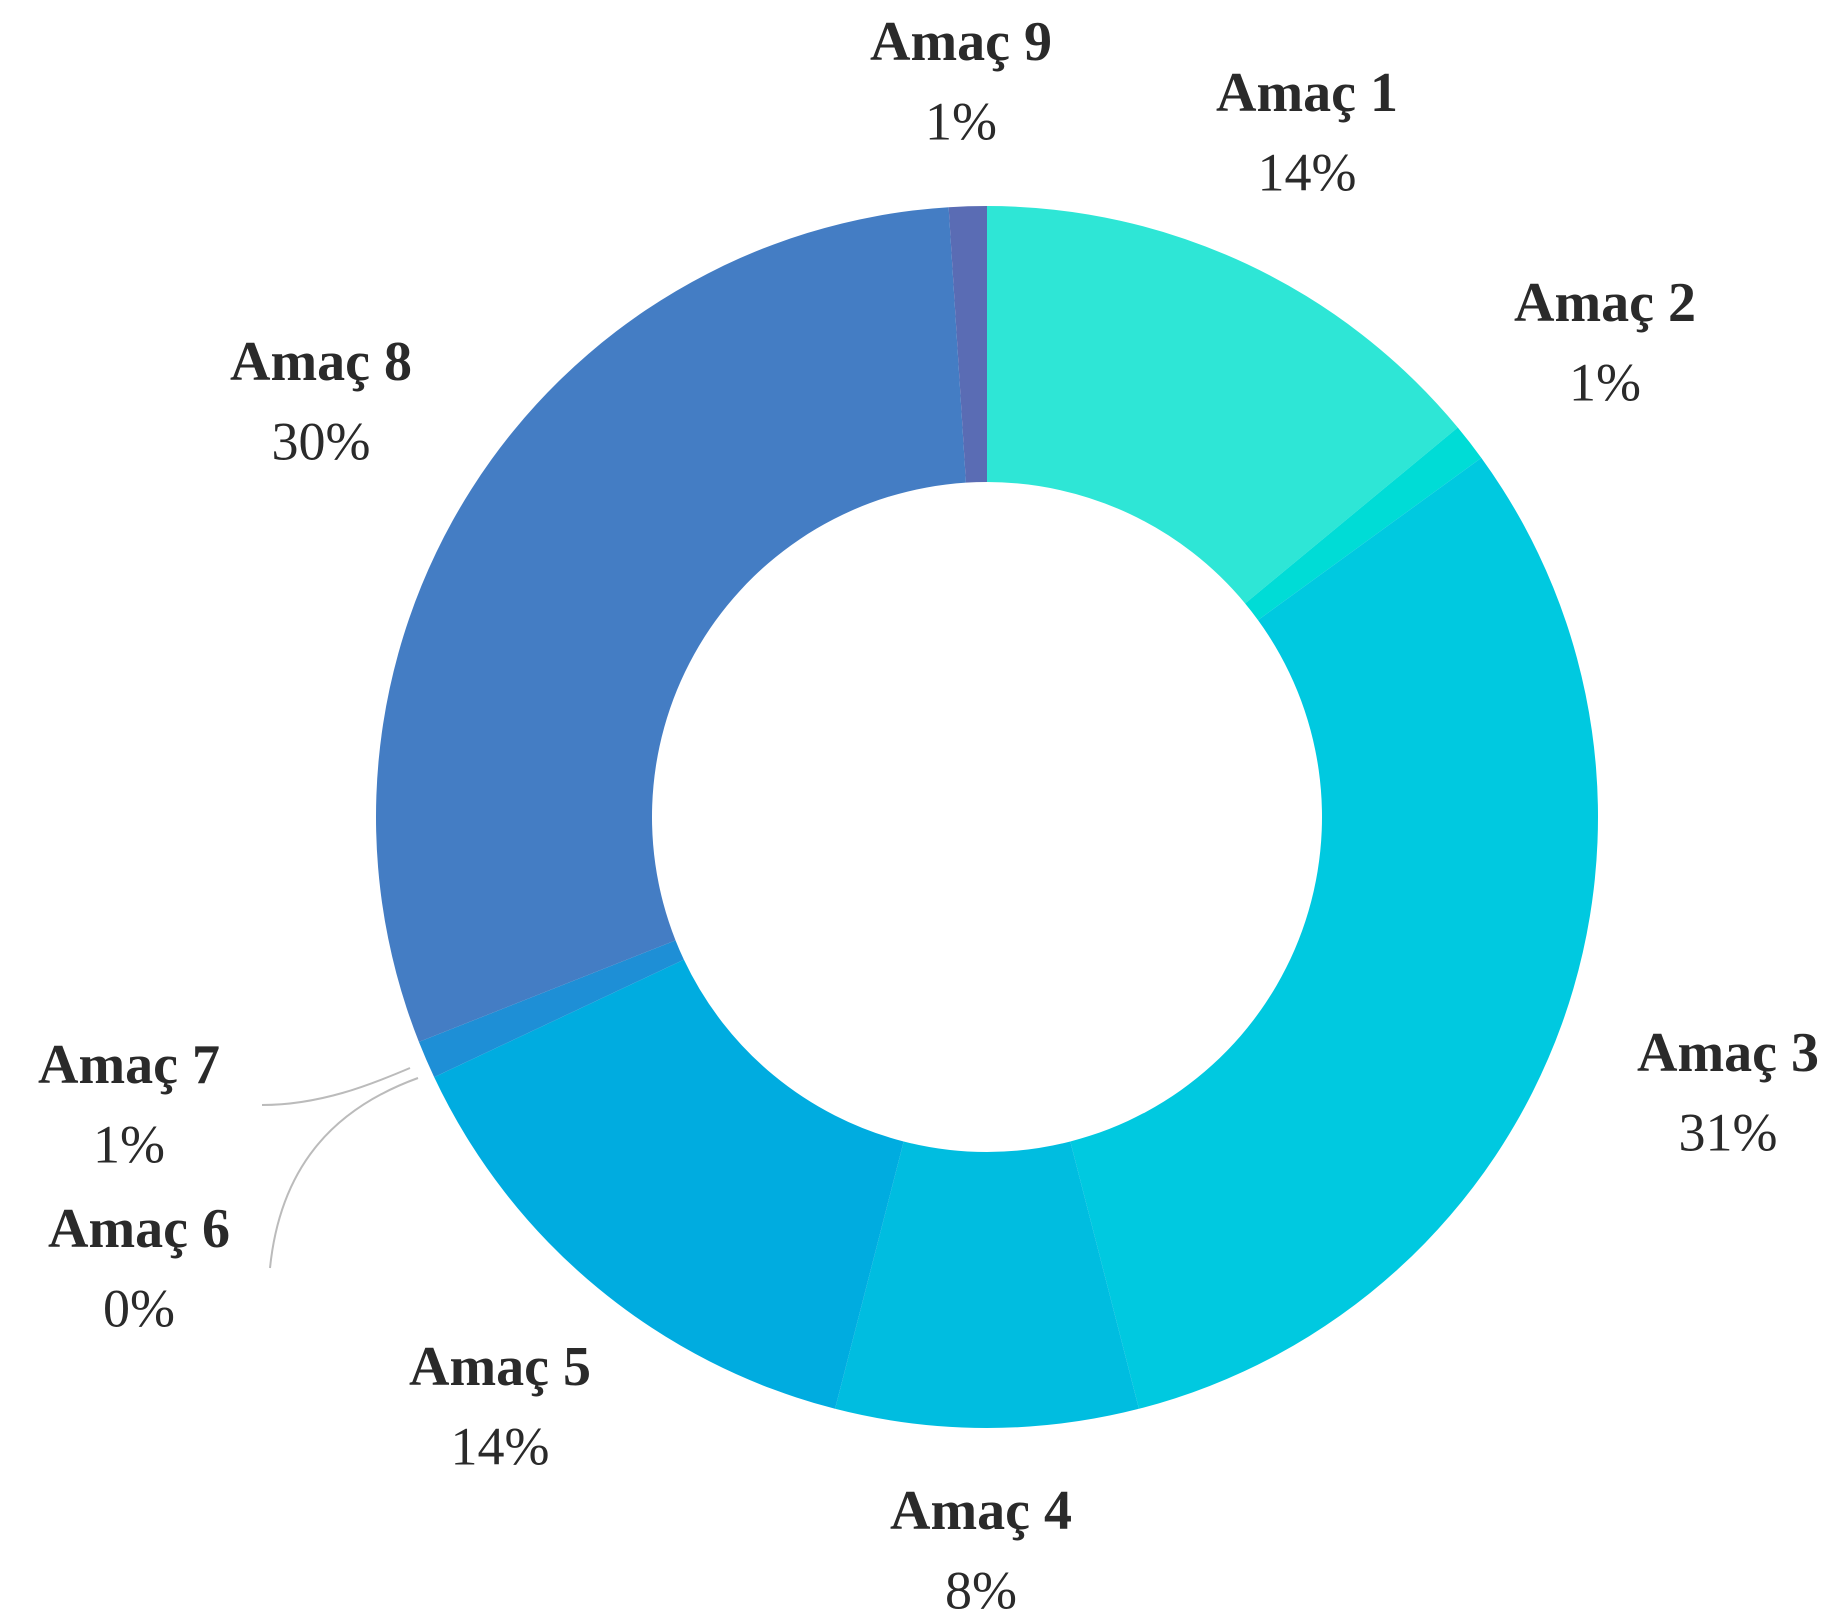 This screenshot has width=1843, height=1623. Describe the element at coordinates (1307, 93) in the screenshot. I see `slice-label: Amaç 1` at that location.